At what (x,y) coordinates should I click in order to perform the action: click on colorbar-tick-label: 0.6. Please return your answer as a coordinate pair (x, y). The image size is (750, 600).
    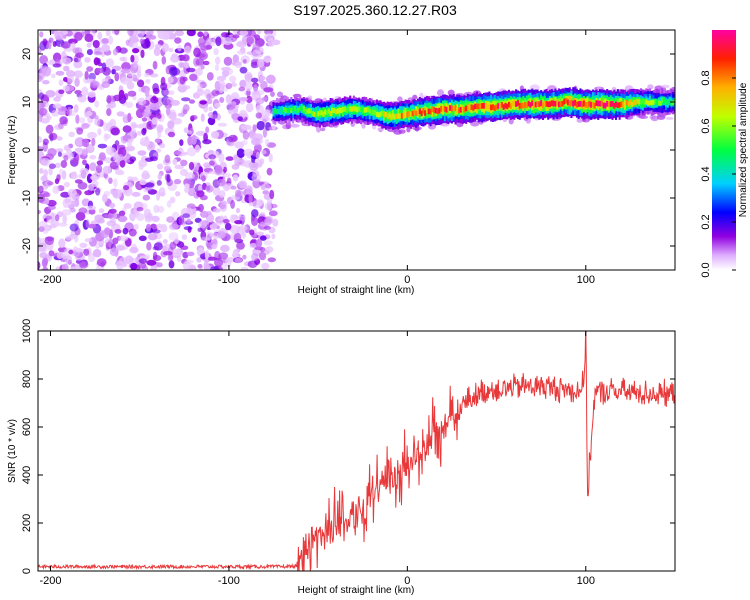
    Looking at the image, I should click on (706, 125).